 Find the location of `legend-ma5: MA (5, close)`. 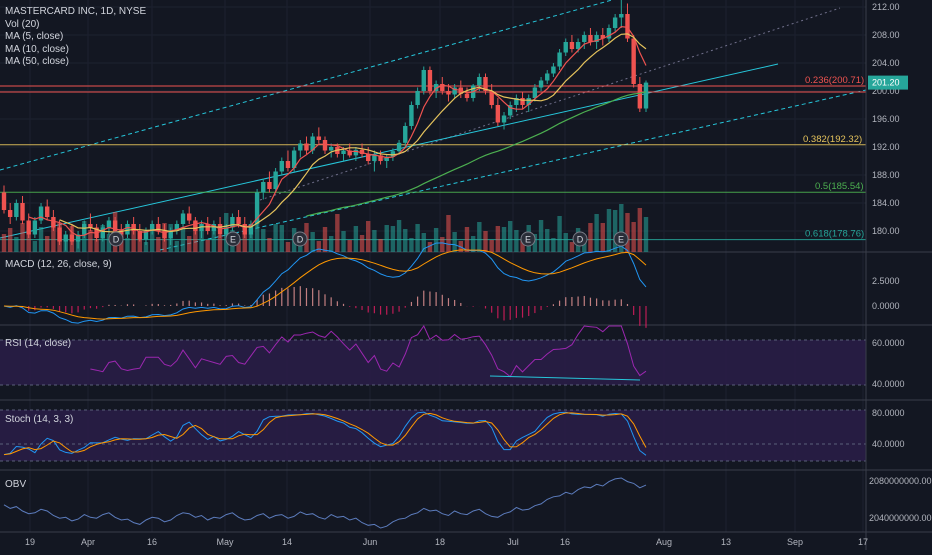

legend-ma5: MA (5, close) is located at coordinates (75, 37).